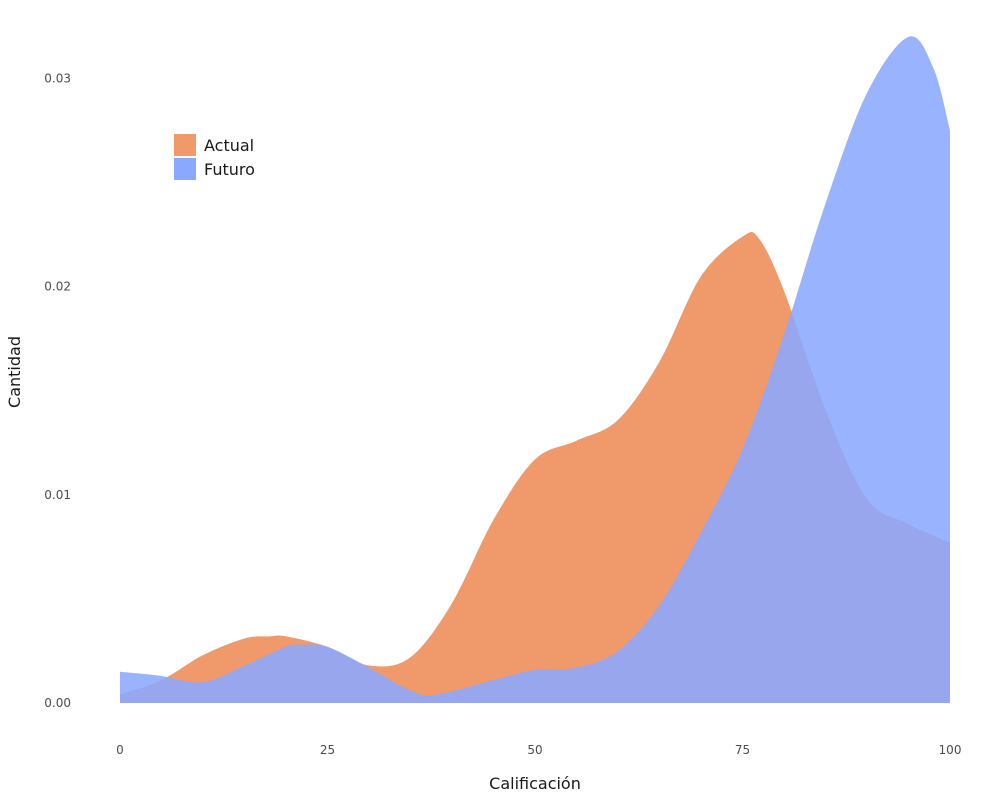 This screenshot has height=800, width=1000. What do you see at coordinates (214, 157) in the screenshot?
I see `legend: Actual Futuro` at bounding box center [214, 157].